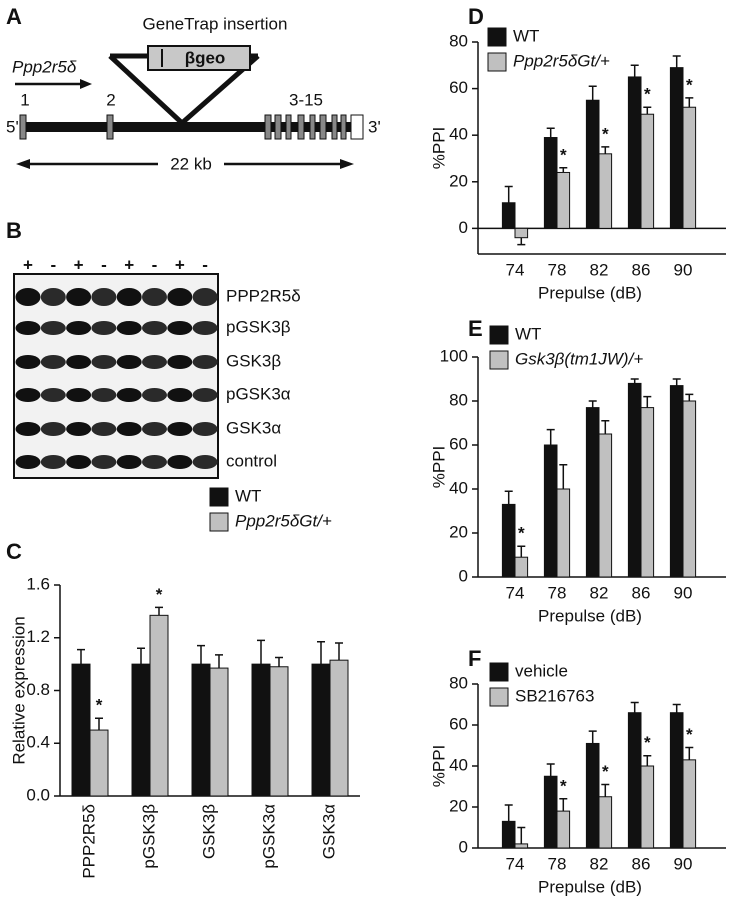  What do you see at coordinates (148, 836) in the screenshot?
I see `x-tick-label: pGSK3β` at bounding box center [148, 836].